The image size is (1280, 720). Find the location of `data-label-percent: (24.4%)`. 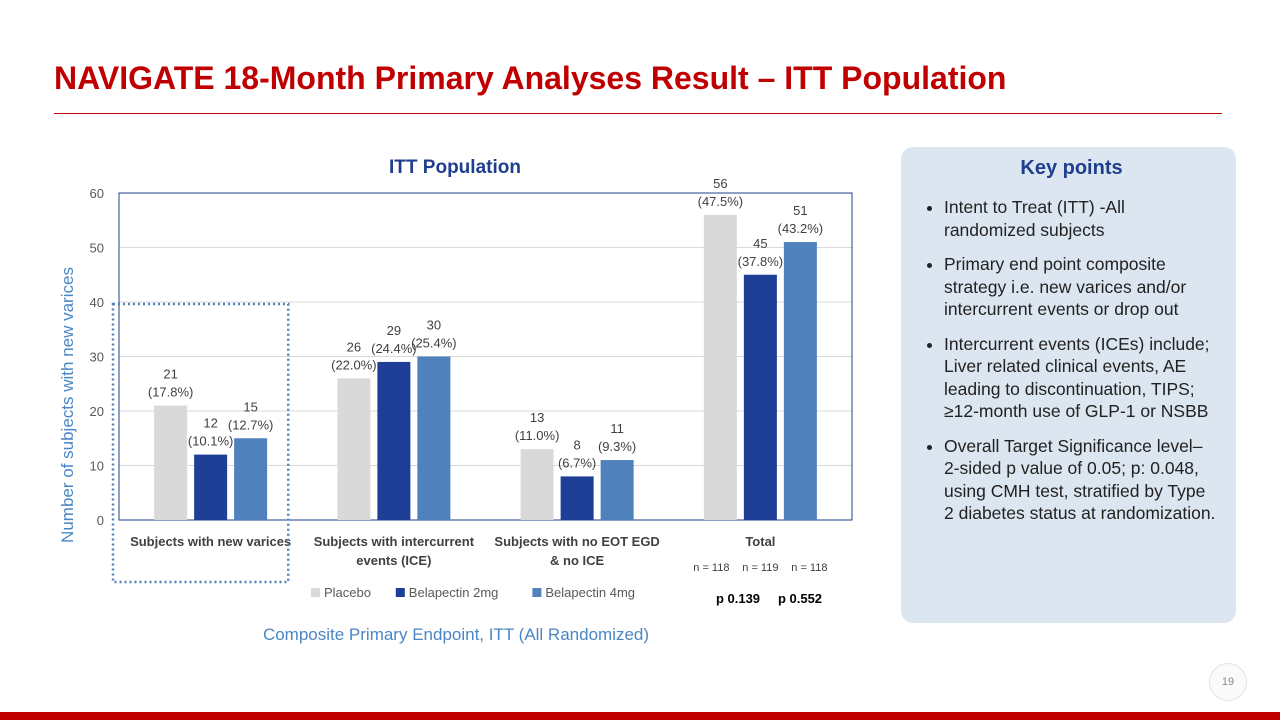

data-label-percent: (24.4%) is located at coordinates (394, 348).